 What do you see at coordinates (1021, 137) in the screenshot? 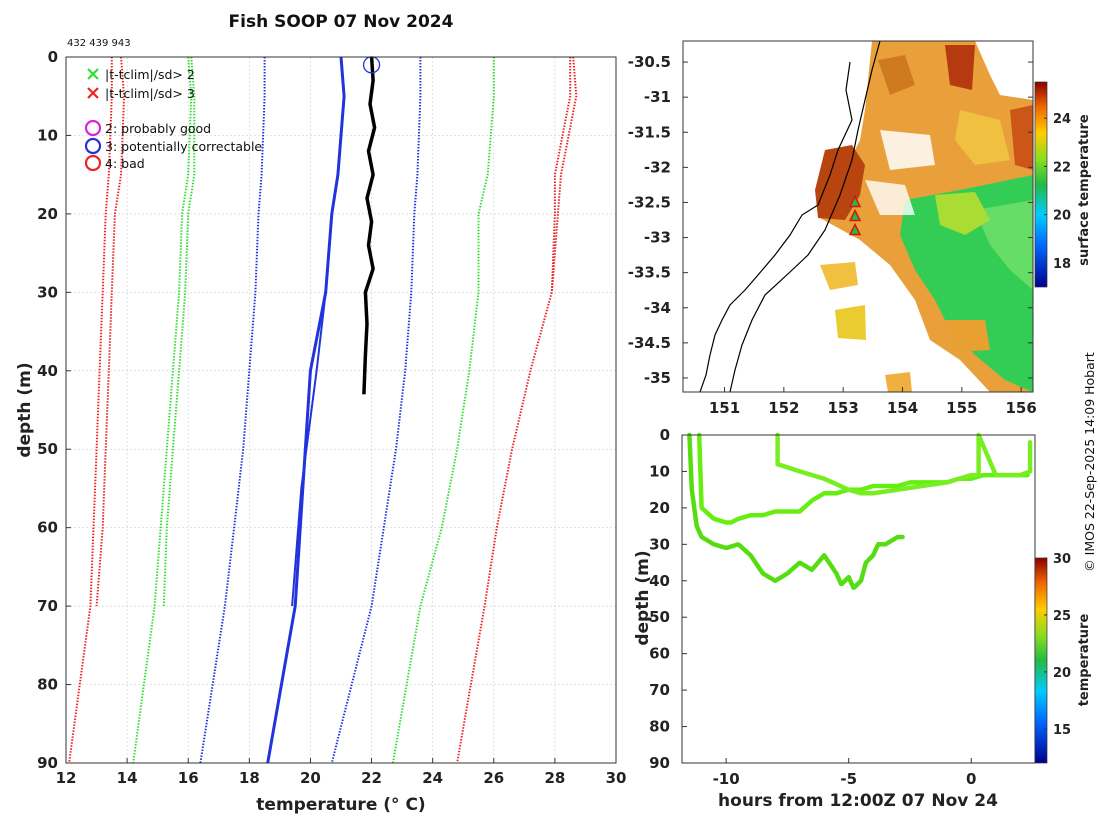
I see `eastern-hot-patch` at bounding box center [1021, 137].